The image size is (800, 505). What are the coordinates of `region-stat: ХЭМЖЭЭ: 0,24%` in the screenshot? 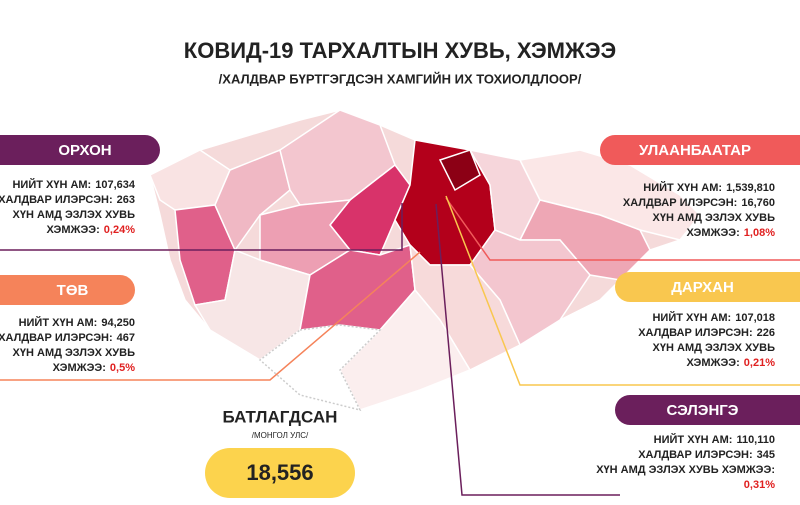 It's located at (90, 230).